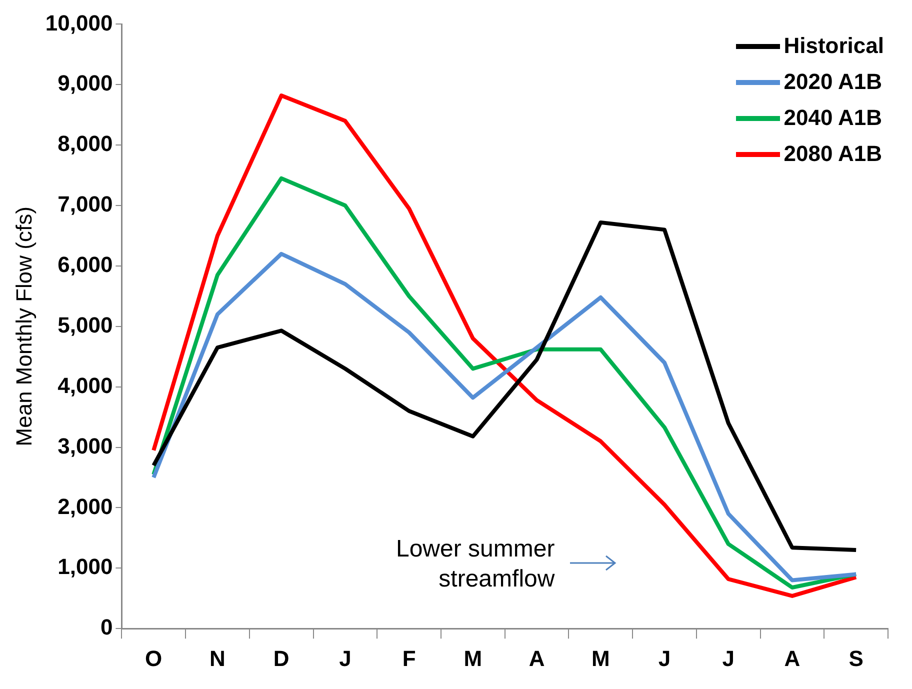 This screenshot has height=689, width=912. What do you see at coordinates (85, 385) in the screenshot?
I see `y-tick-label: 4,000` at bounding box center [85, 385].